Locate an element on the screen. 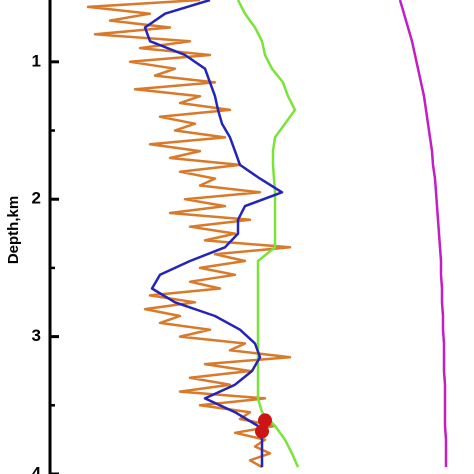 Image resolution: width=474 pixels, height=474 pixels. y-tick-label: 4 is located at coordinates (37, 468).